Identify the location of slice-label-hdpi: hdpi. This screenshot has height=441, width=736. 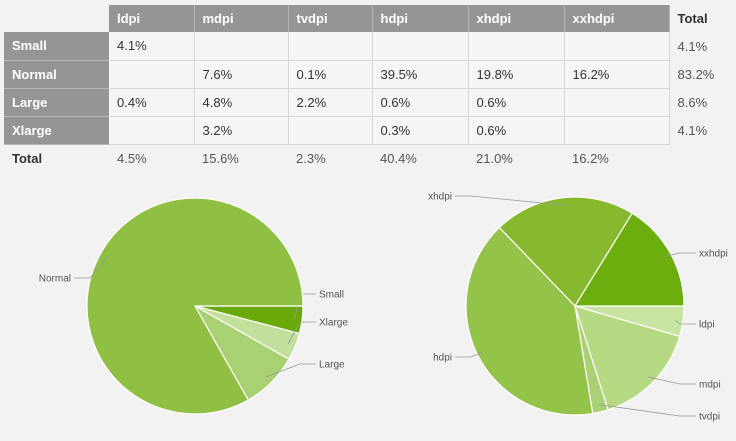
(442, 358).